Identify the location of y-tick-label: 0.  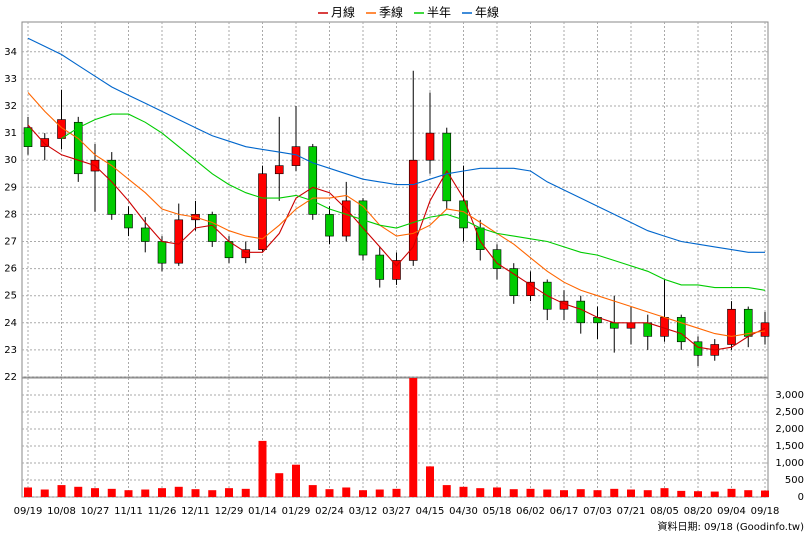
(801, 497).